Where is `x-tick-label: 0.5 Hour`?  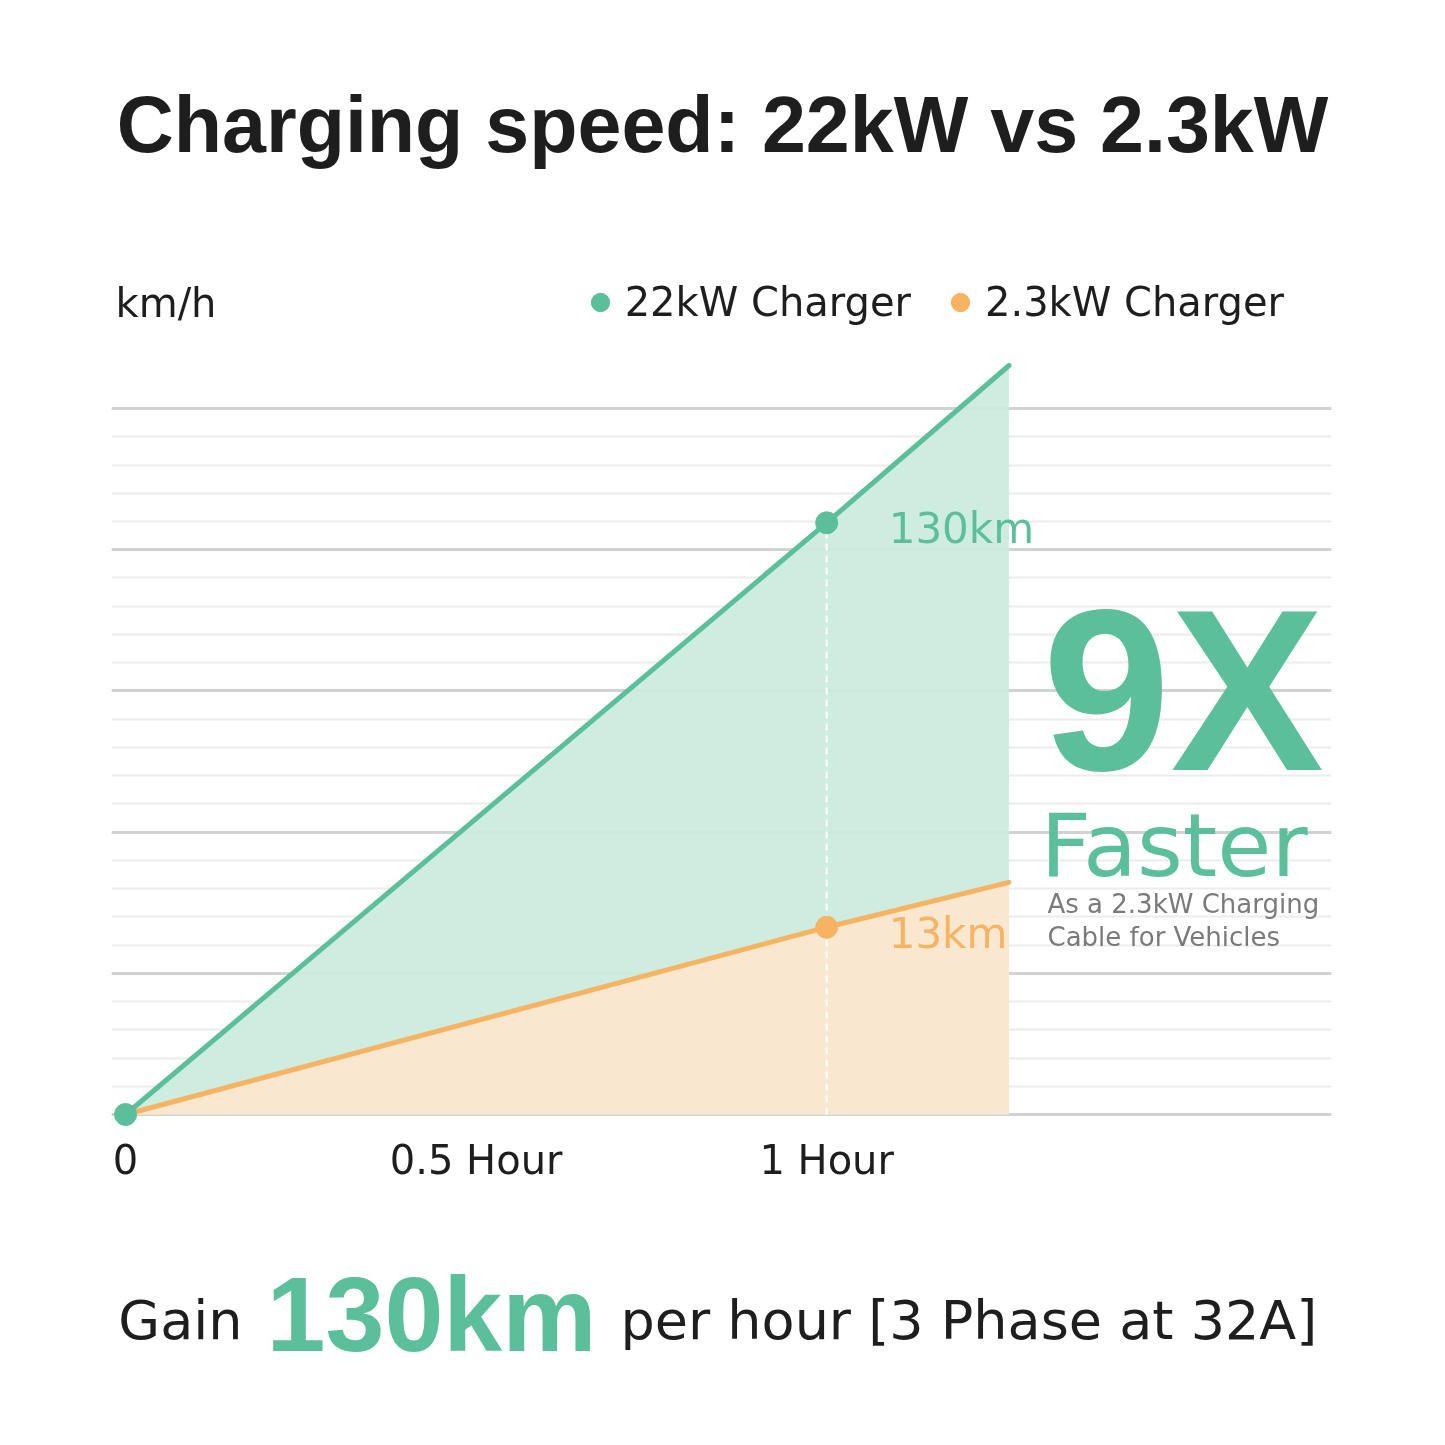 x-tick-label: 0.5 Hour is located at coordinates (476, 1159).